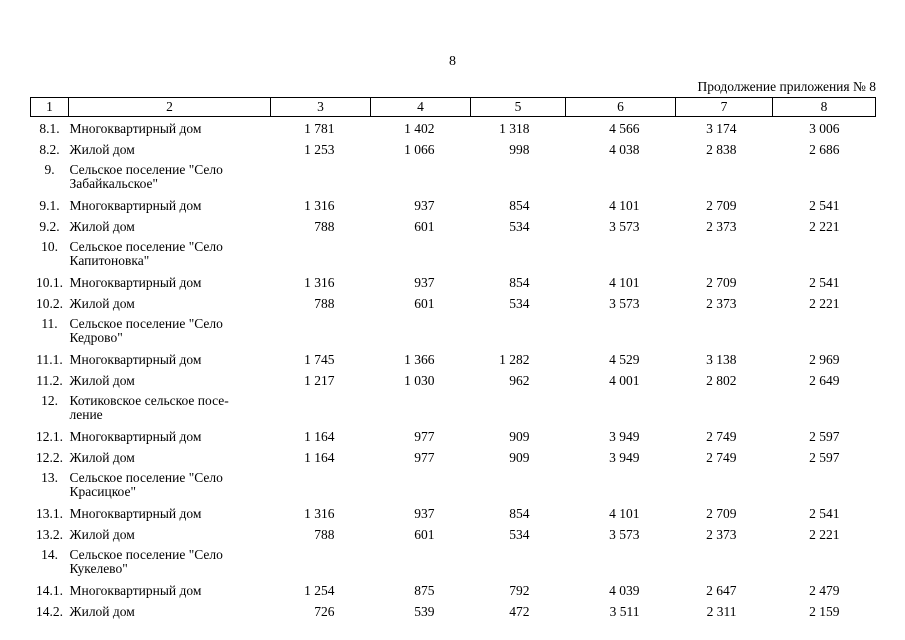 The width and height of the screenshot is (905, 640). What do you see at coordinates (49, 226) in the screenshot?
I see `row-number: 9.2.` at bounding box center [49, 226].